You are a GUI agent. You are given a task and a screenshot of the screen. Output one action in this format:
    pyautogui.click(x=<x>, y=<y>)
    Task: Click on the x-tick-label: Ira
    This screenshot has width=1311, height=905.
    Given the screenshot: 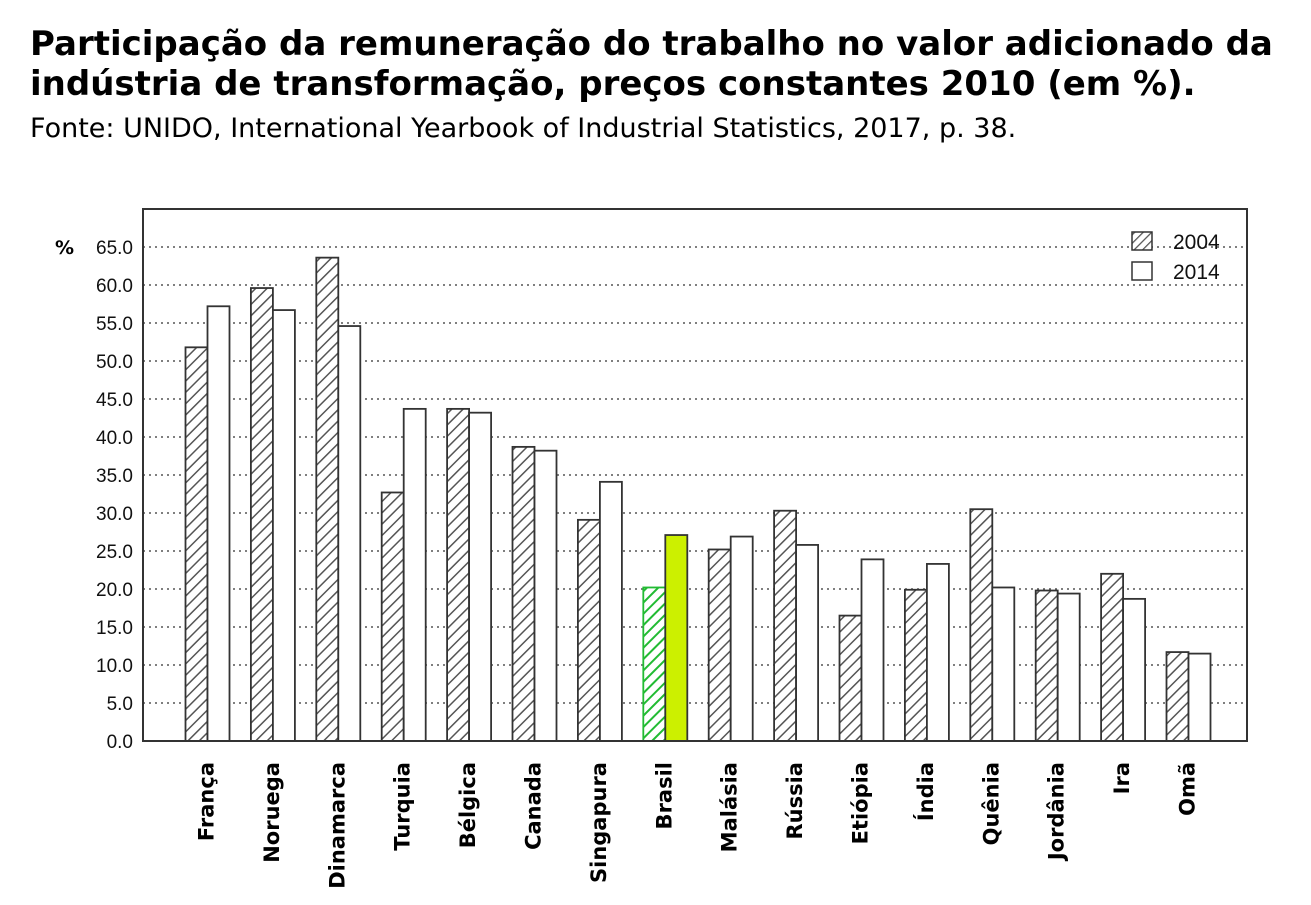 What is the action you would take?
    pyautogui.click(x=1122, y=778)
    